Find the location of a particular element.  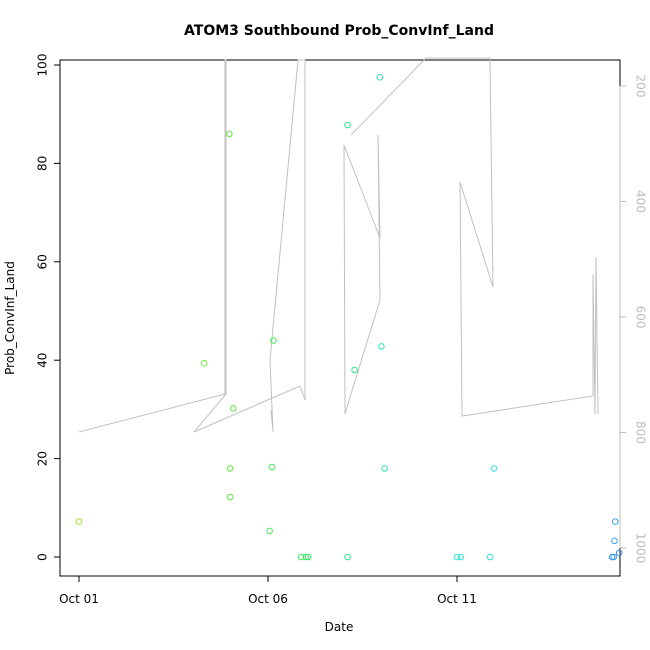

y-tick-label-1: 20 is located at coordinates (43, 458).